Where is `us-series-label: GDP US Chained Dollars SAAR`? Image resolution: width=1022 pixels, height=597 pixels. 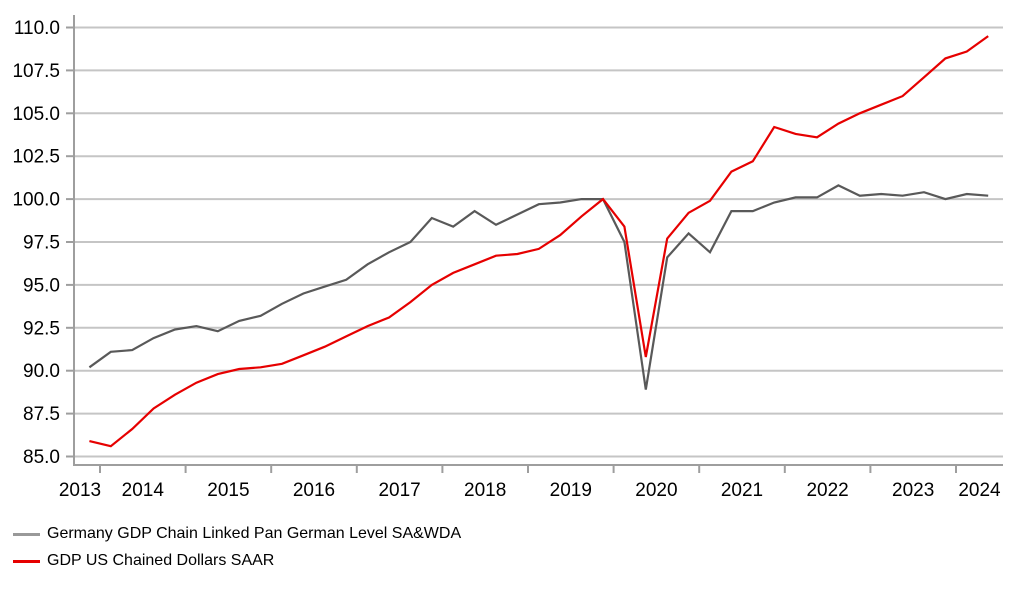
us-series-label: GDP US Chained Dollars SAAR is located at coordinates (161, 560).